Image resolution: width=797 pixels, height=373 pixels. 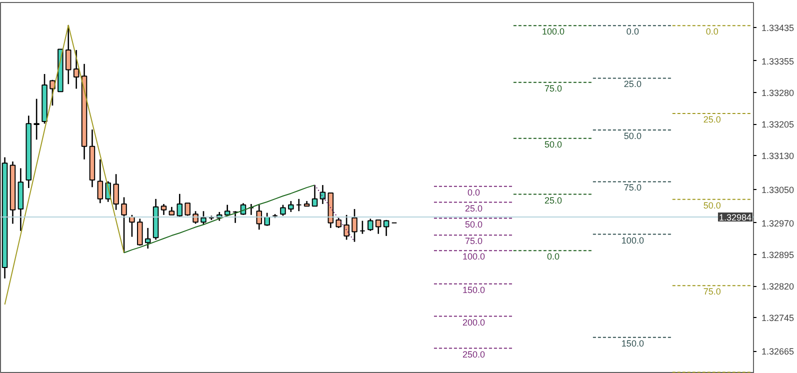 What do you see at coordinates (778, 156) in the screenshot?
I see `y-tick-label: 1.33130` at bounding box center [778, 156].